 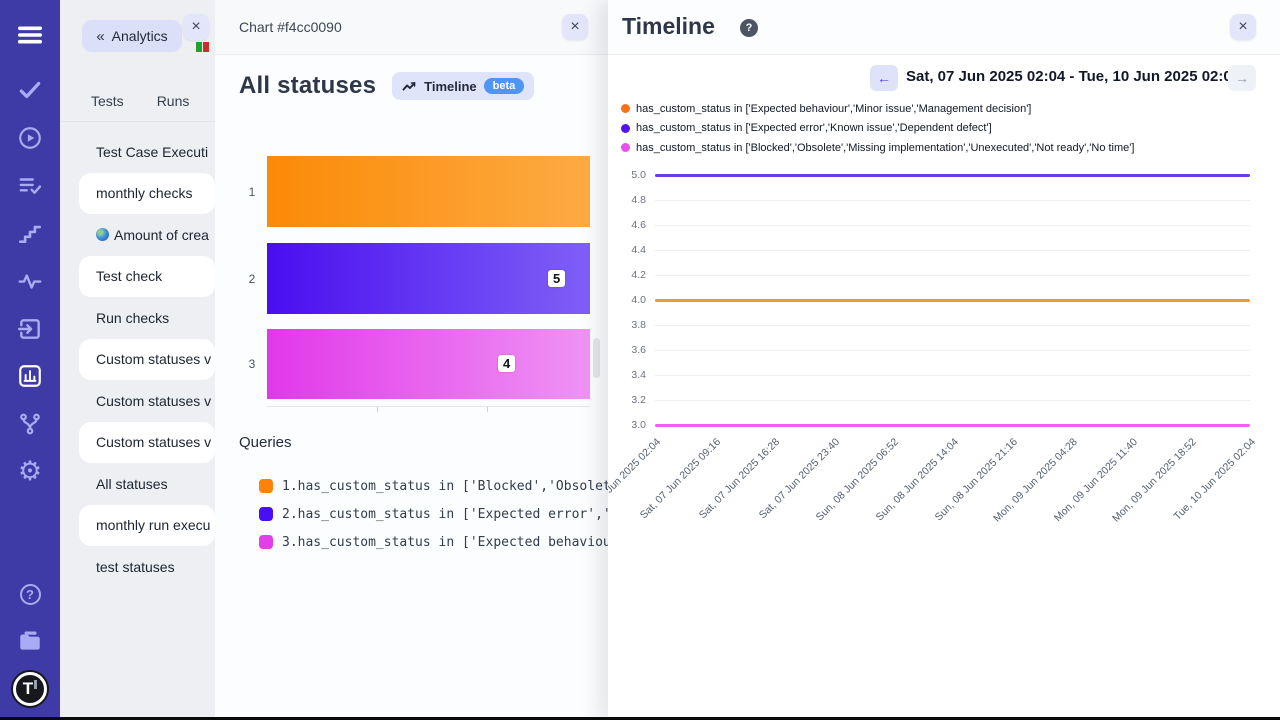 What do you see at coordinates (30, 641) in the screenshot?
I see `folder-icon` at bounding box center [30, 641].